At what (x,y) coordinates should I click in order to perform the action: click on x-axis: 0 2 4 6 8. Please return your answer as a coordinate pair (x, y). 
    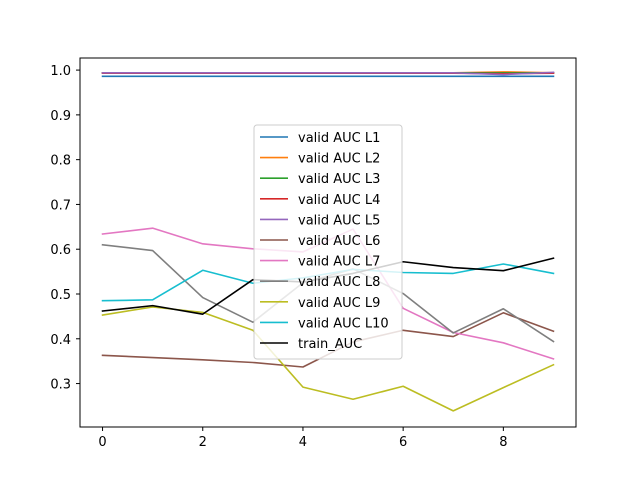
    Looking at the image, I should click on (302, 438).